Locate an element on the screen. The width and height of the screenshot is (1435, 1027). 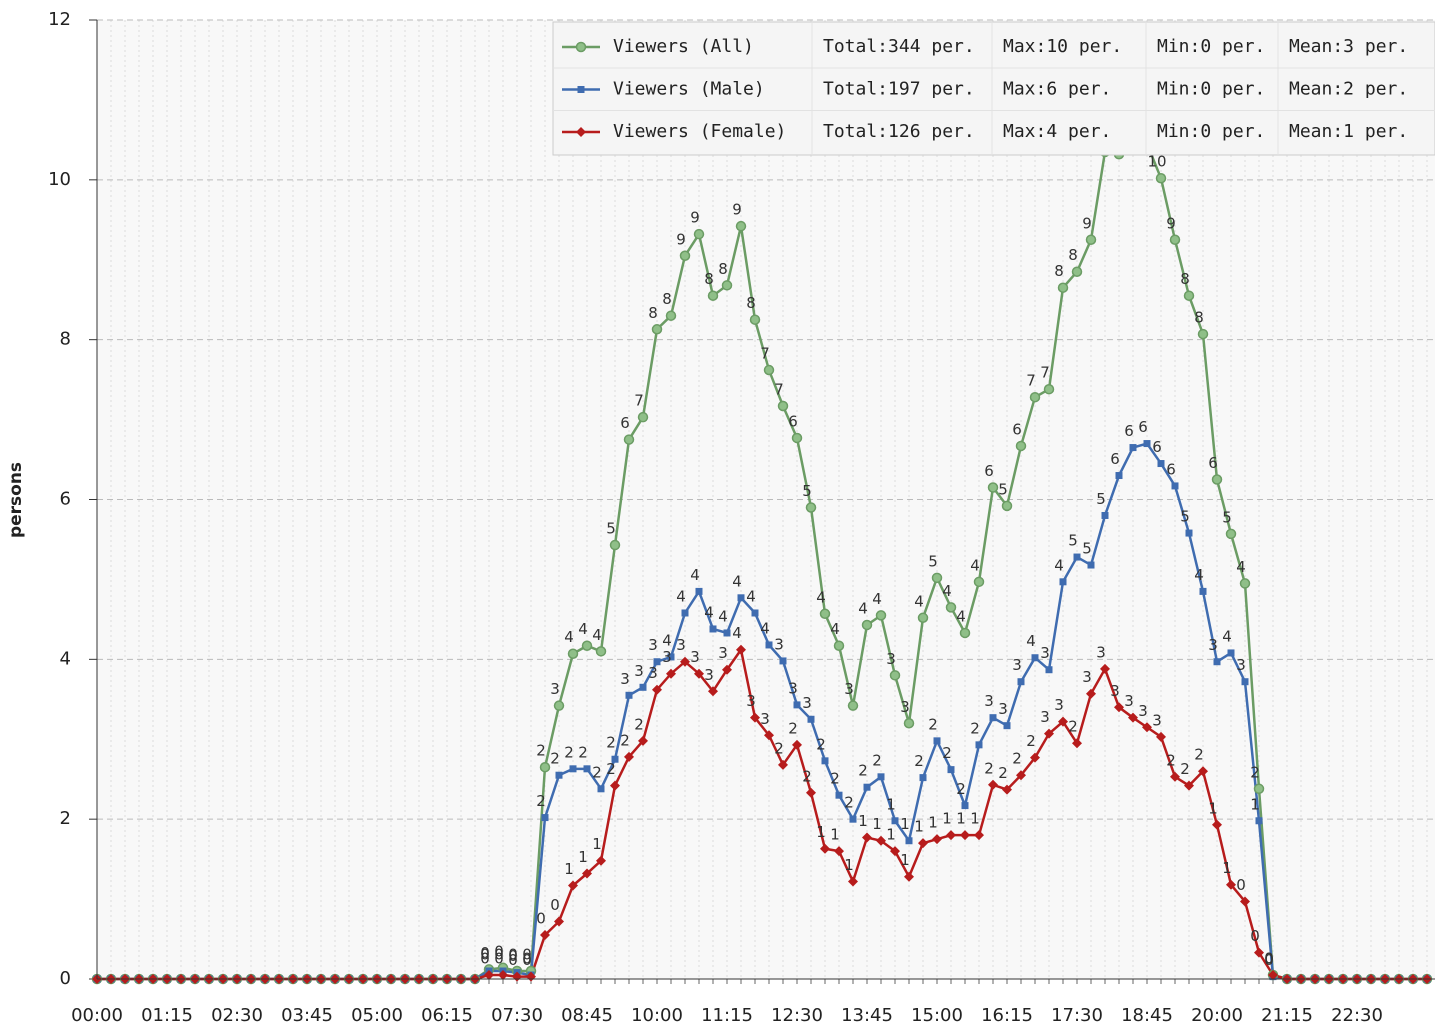
legend-stat: Max:10 per. is located at coordinates (1062, 46).